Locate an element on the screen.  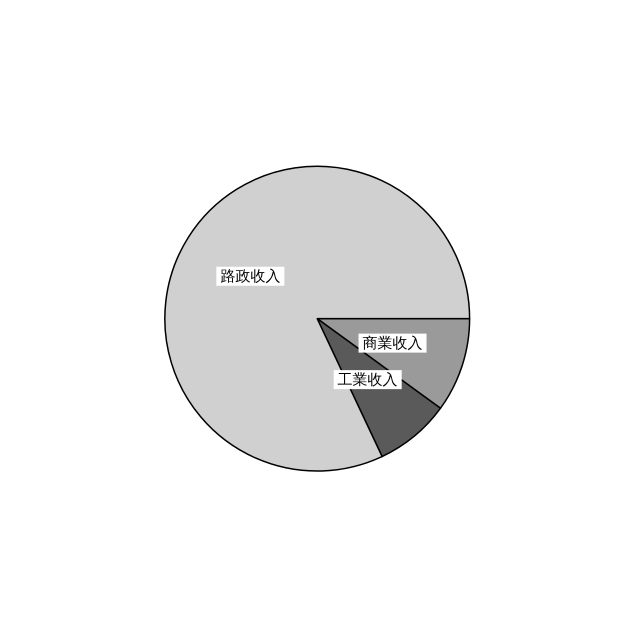
slice-label: 工業收入 is located at coordinates (368, 379).